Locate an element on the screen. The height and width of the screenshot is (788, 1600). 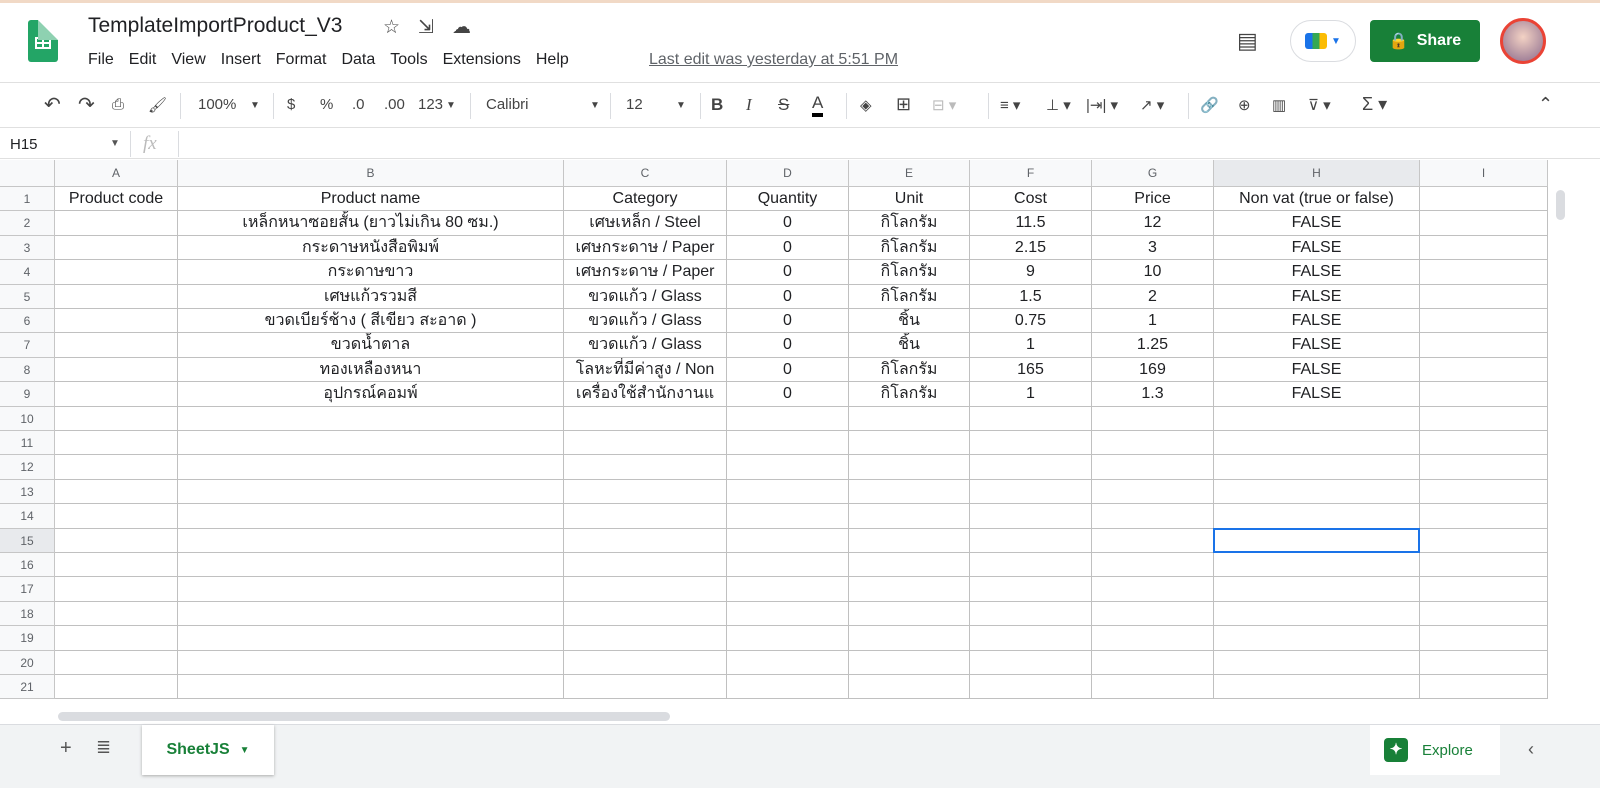
column-header-g: G is located at coordinates (1153, 173).